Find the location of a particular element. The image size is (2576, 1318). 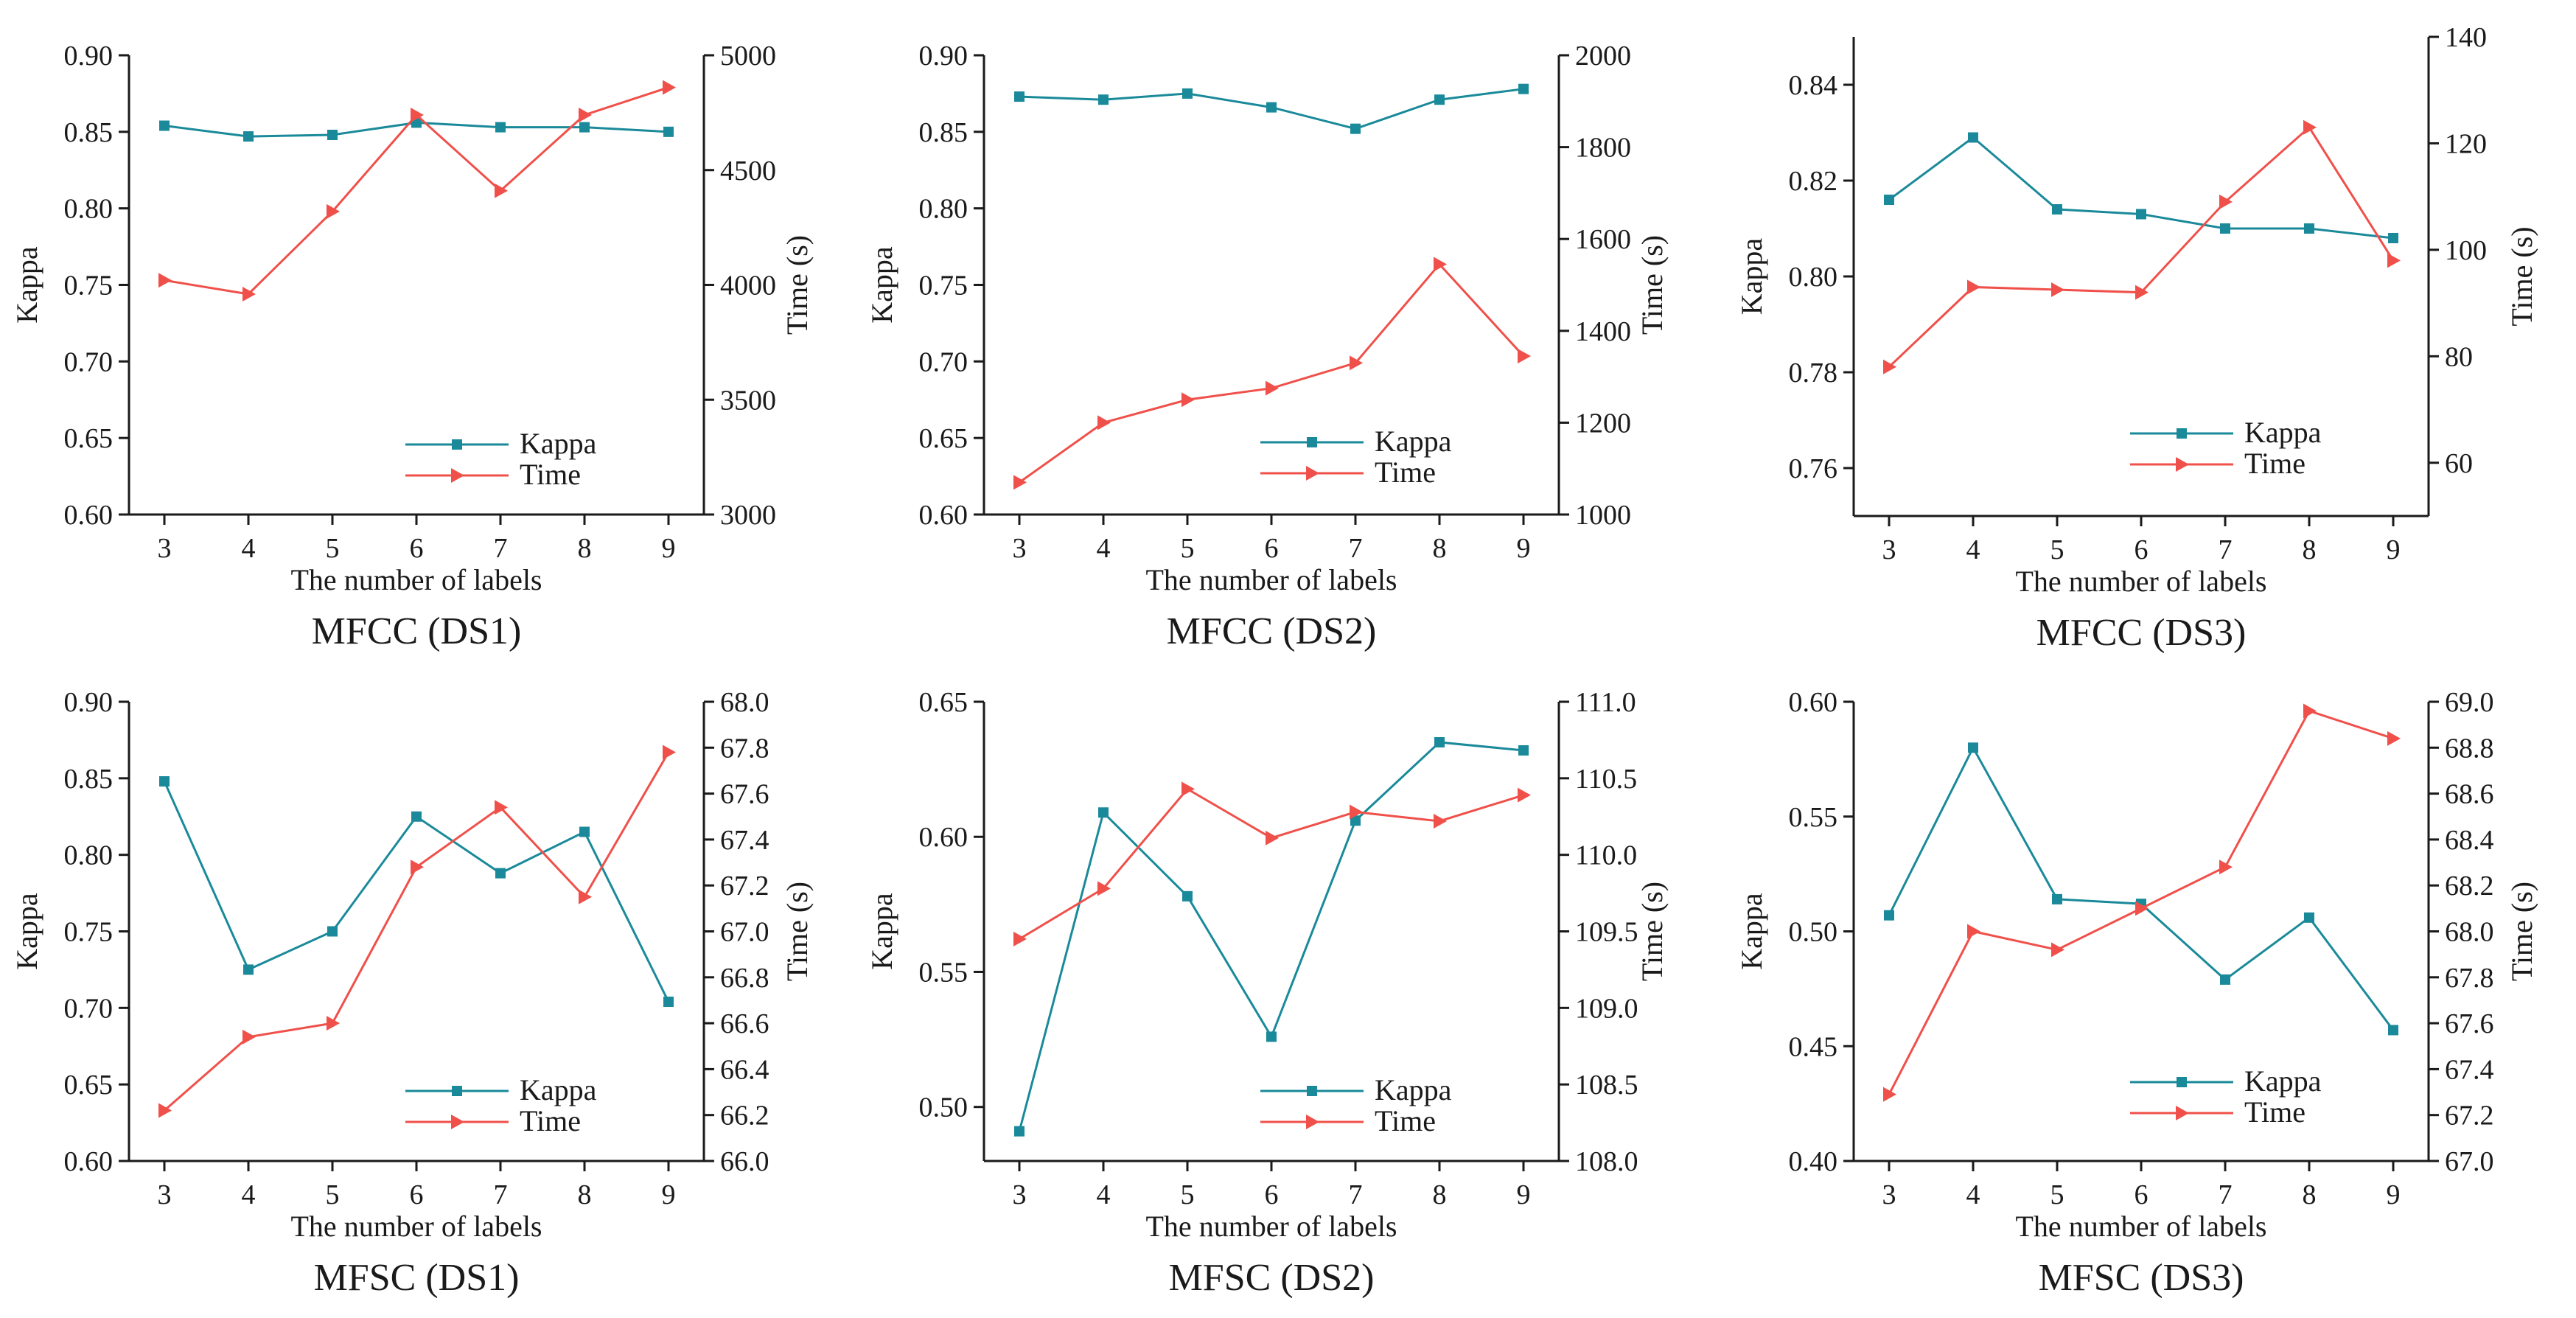

right-tick-label: 4000 is located at coordinates (748, 286).